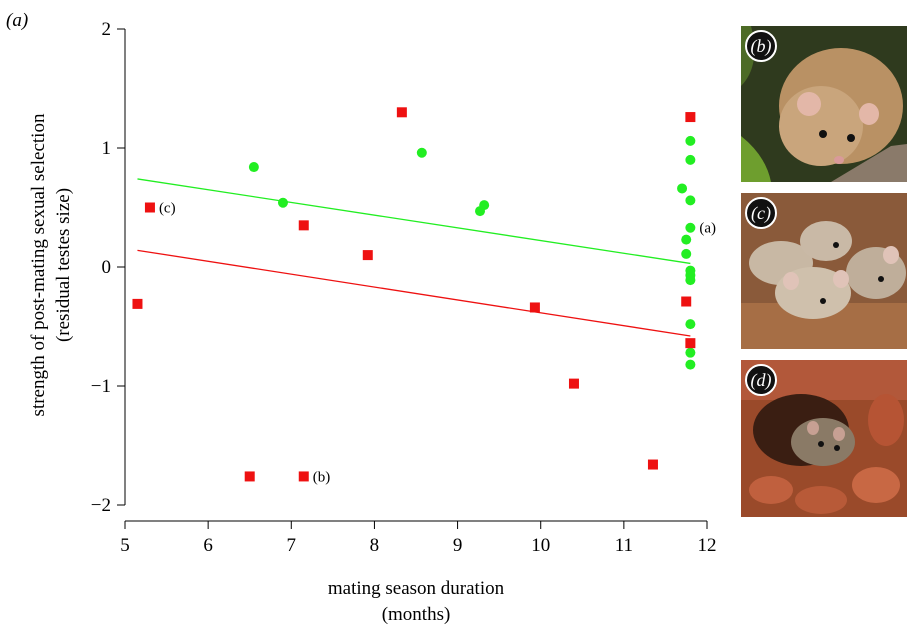  I want to click on photo-b-label: (b), so click(761, 46).